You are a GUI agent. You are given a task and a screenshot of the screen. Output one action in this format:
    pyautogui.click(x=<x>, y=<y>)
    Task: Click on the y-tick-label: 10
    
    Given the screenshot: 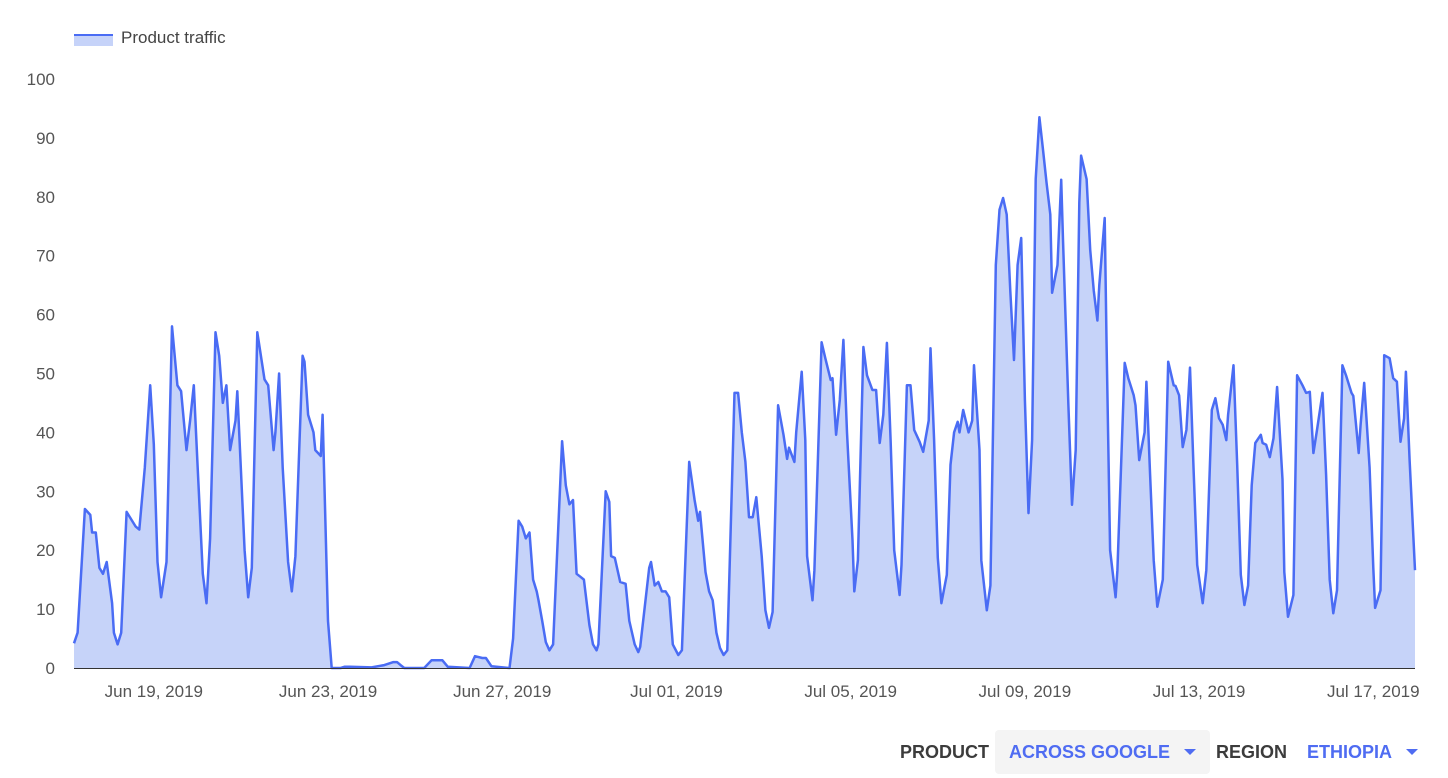 What is the action you would take?
    pyautogui.click(x=45, y=609)
    